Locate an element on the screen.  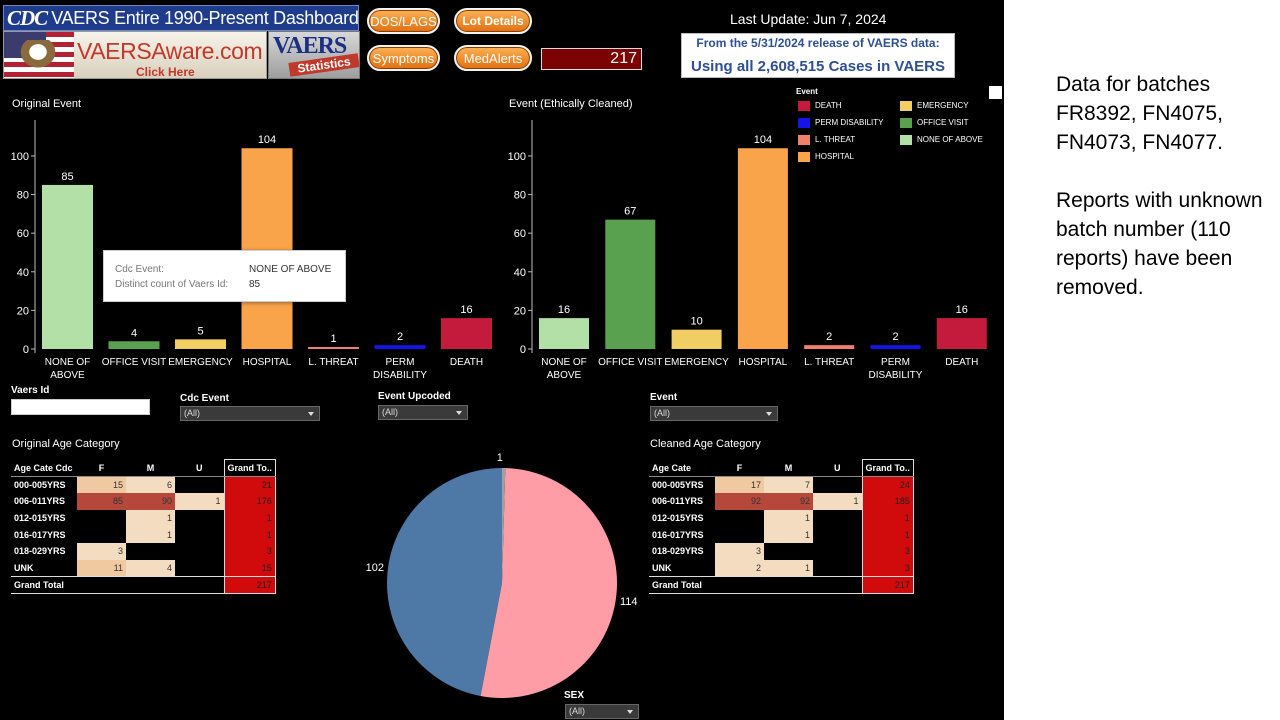
table-cell: 90 is located at coordinates (150, 501).